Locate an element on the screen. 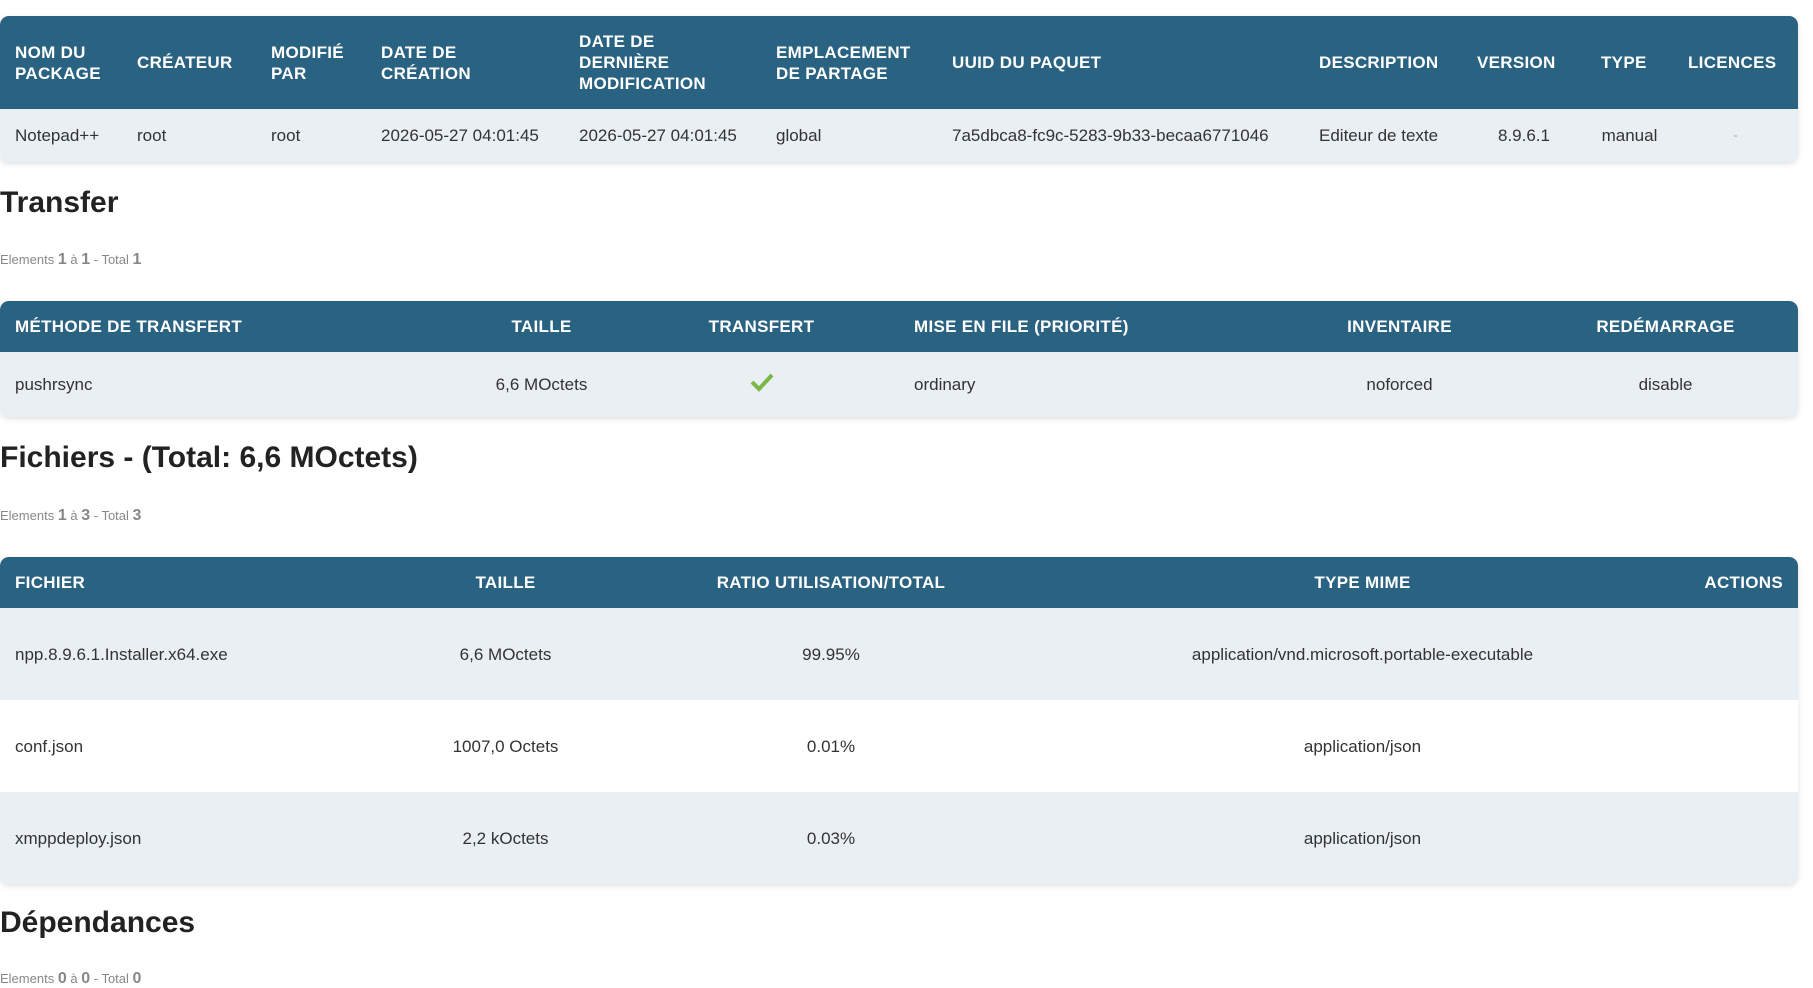 This screenshot has height=988, width=1813. table-cell is located at coordinates (761, 384).